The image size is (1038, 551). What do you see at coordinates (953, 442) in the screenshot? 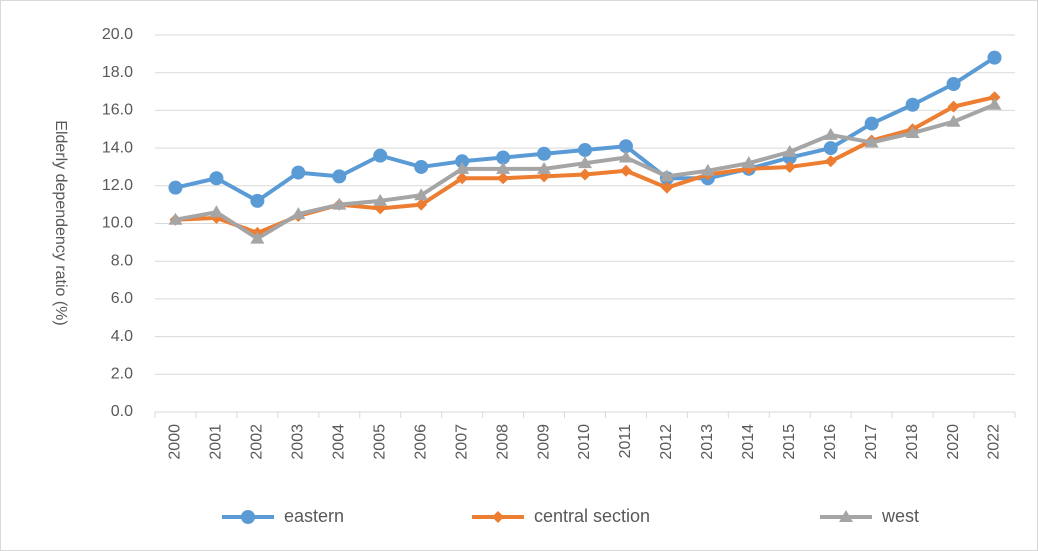
I see `x-tick-label: 2020` at bounding box center [953, 442].